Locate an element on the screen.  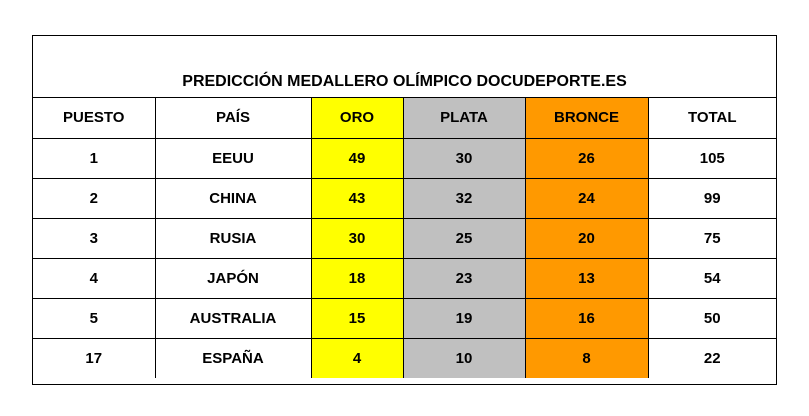
cell-puesto: 17 is located at coordinates (94, 357).